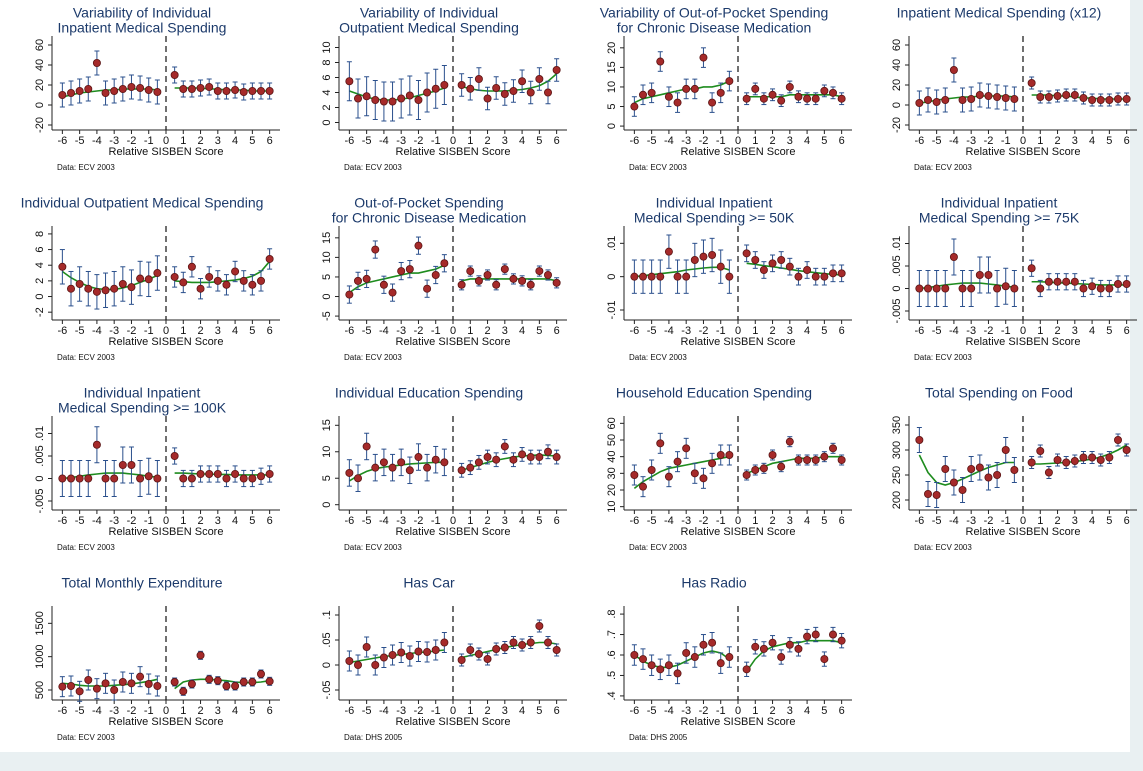  Describe the element at coordinates (327, 425) in the screenshot. I see `y-tick-label: 15` at that location.